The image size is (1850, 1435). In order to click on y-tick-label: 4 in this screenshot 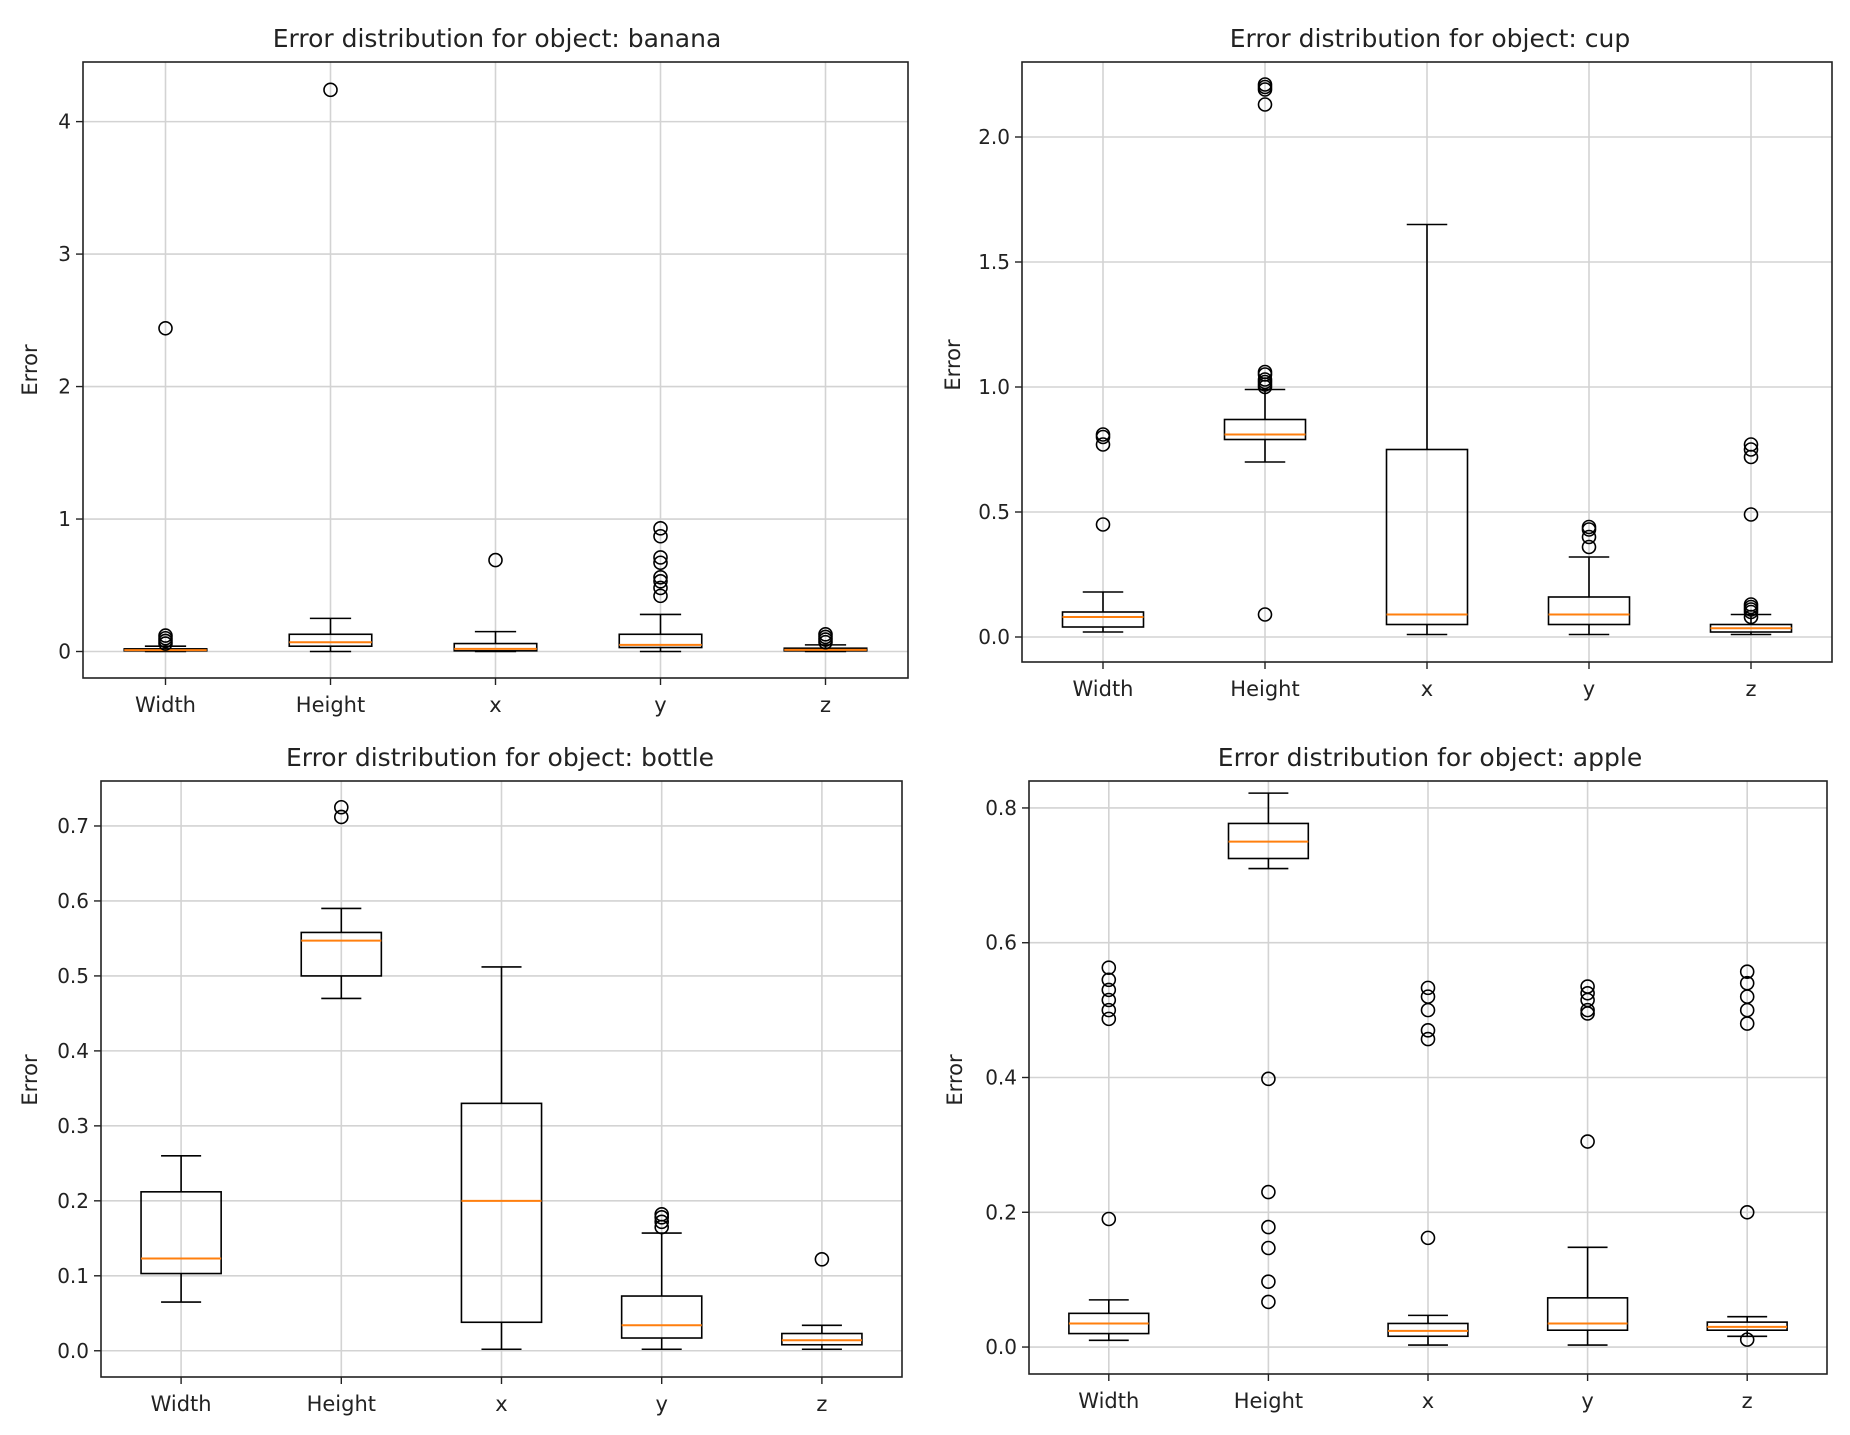, I will do `click(64, 122)`.